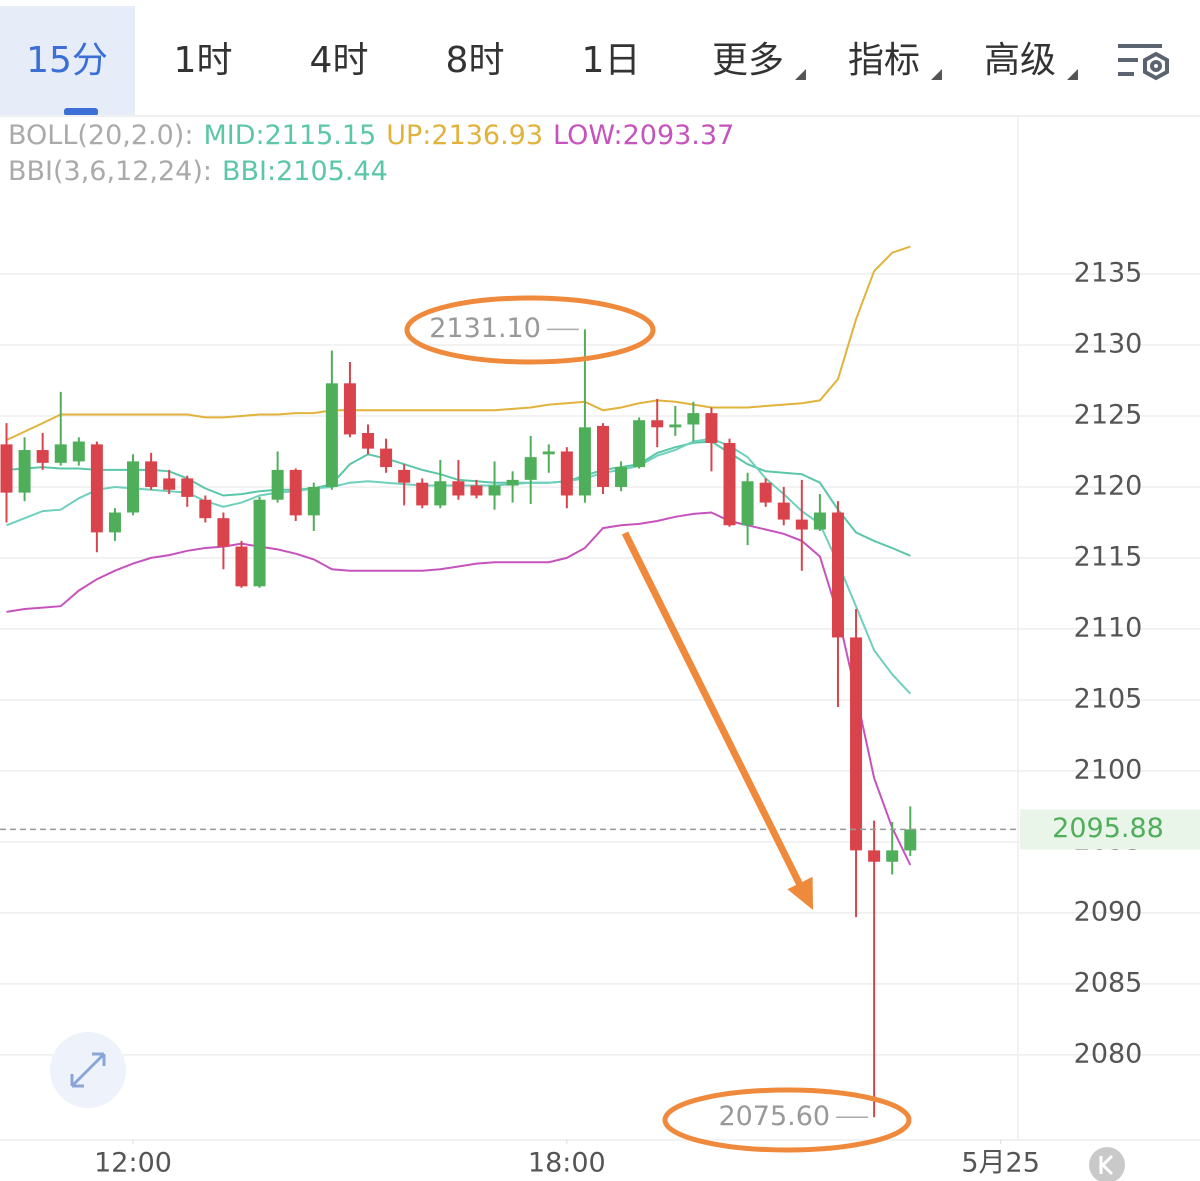 The width and height of the screenshot is (1200, 1181). Describe the element at coordinates (133, 1163) in the screenshot. I see `x-tick-label: 12:00` at that location.